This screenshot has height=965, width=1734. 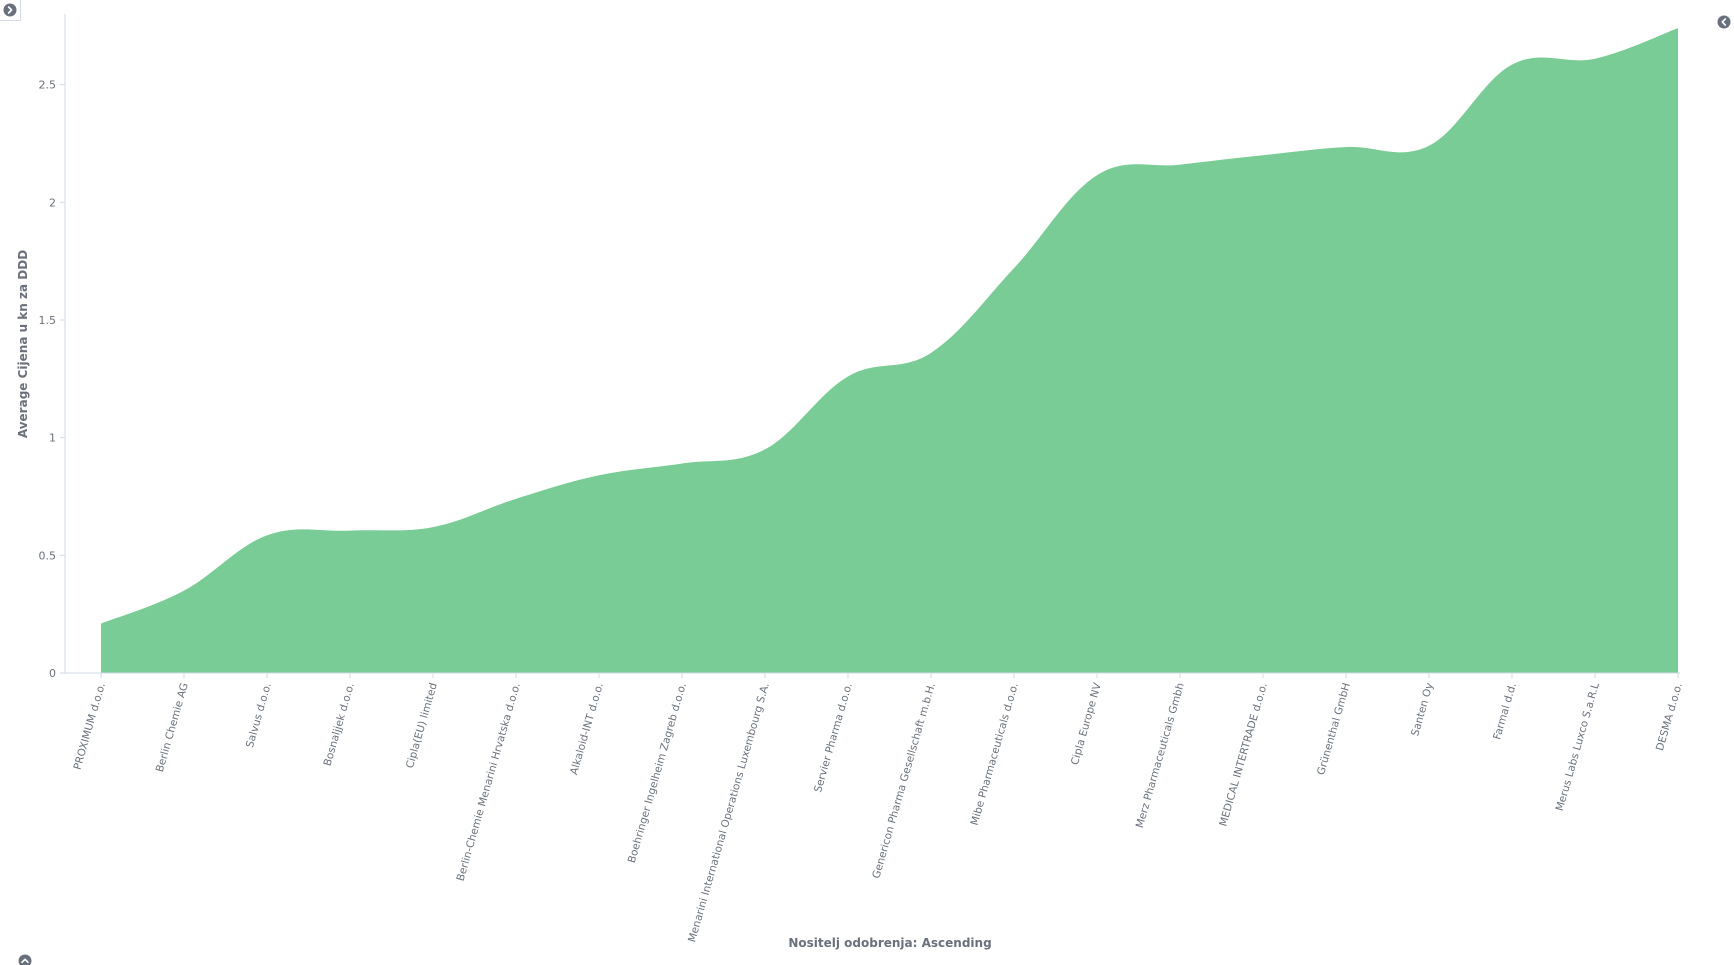 What do you see at coordinates (48, 320) in the screenshot?
I see `y-tick-label: 1.5` at bounding box center [48, 320].